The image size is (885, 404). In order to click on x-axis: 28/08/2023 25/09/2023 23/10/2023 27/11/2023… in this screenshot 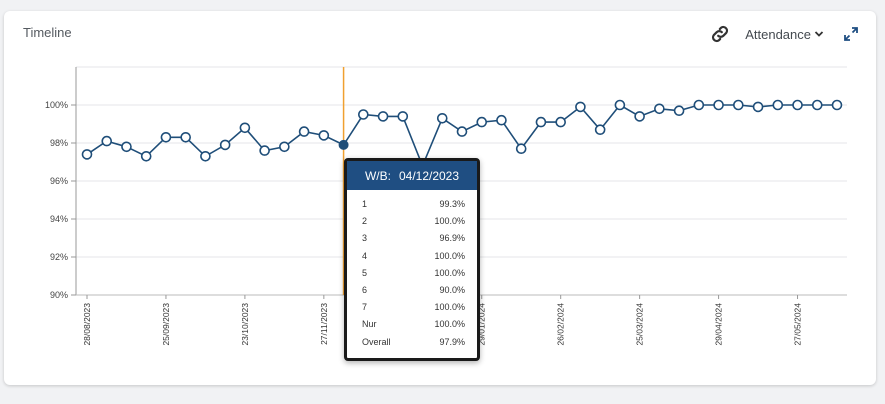, I will do `click(461, 320)`.